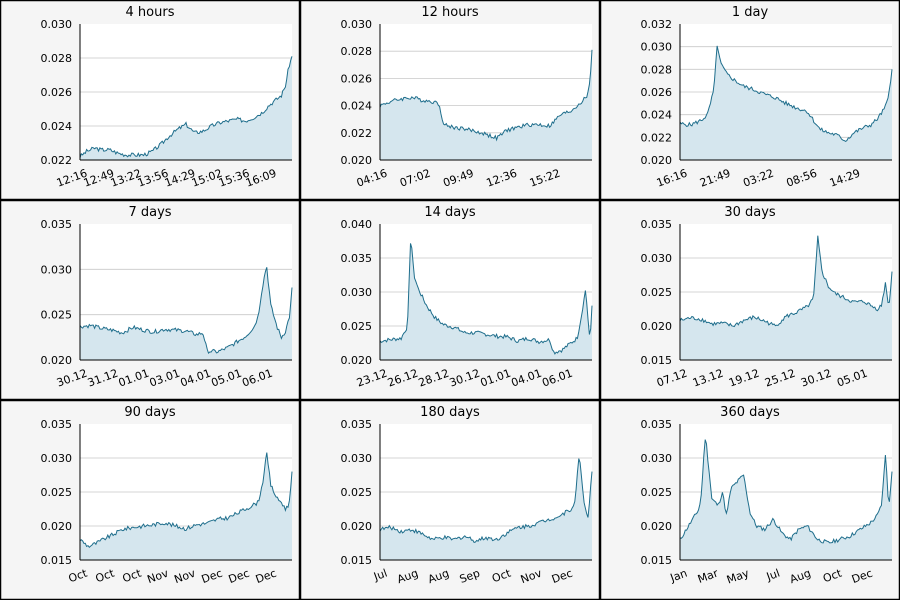  What do you see at coordinates (357, 224) in the screenshot?
I see `y-tick-label: 0.040` at bounding box center [357, 224].